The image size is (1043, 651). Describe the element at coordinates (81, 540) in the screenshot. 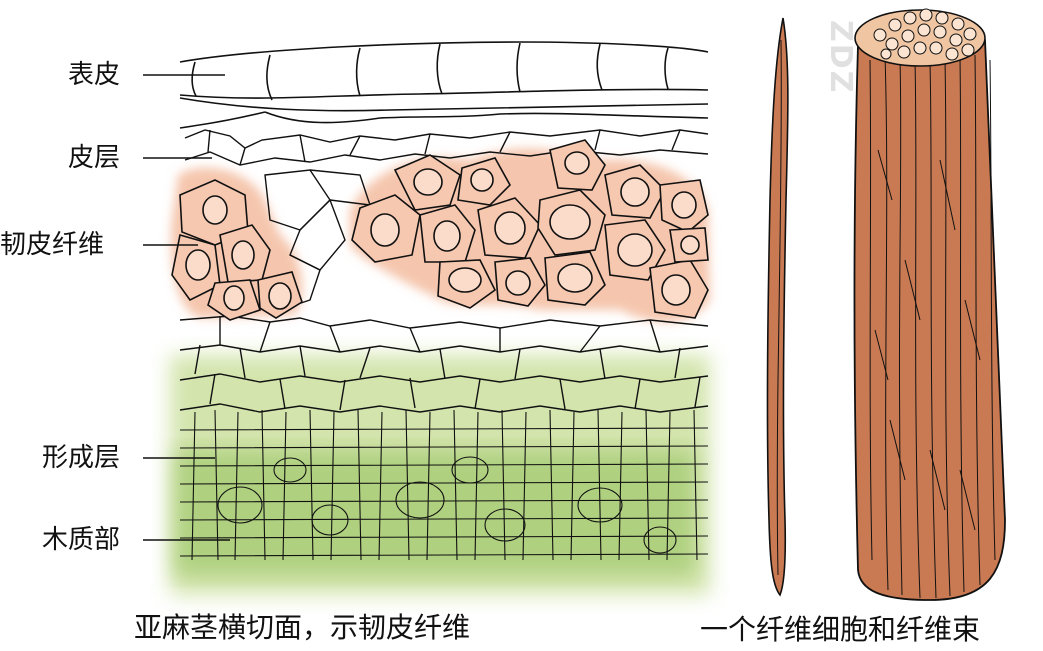

I see `label-xylem: 木质部` at that location.